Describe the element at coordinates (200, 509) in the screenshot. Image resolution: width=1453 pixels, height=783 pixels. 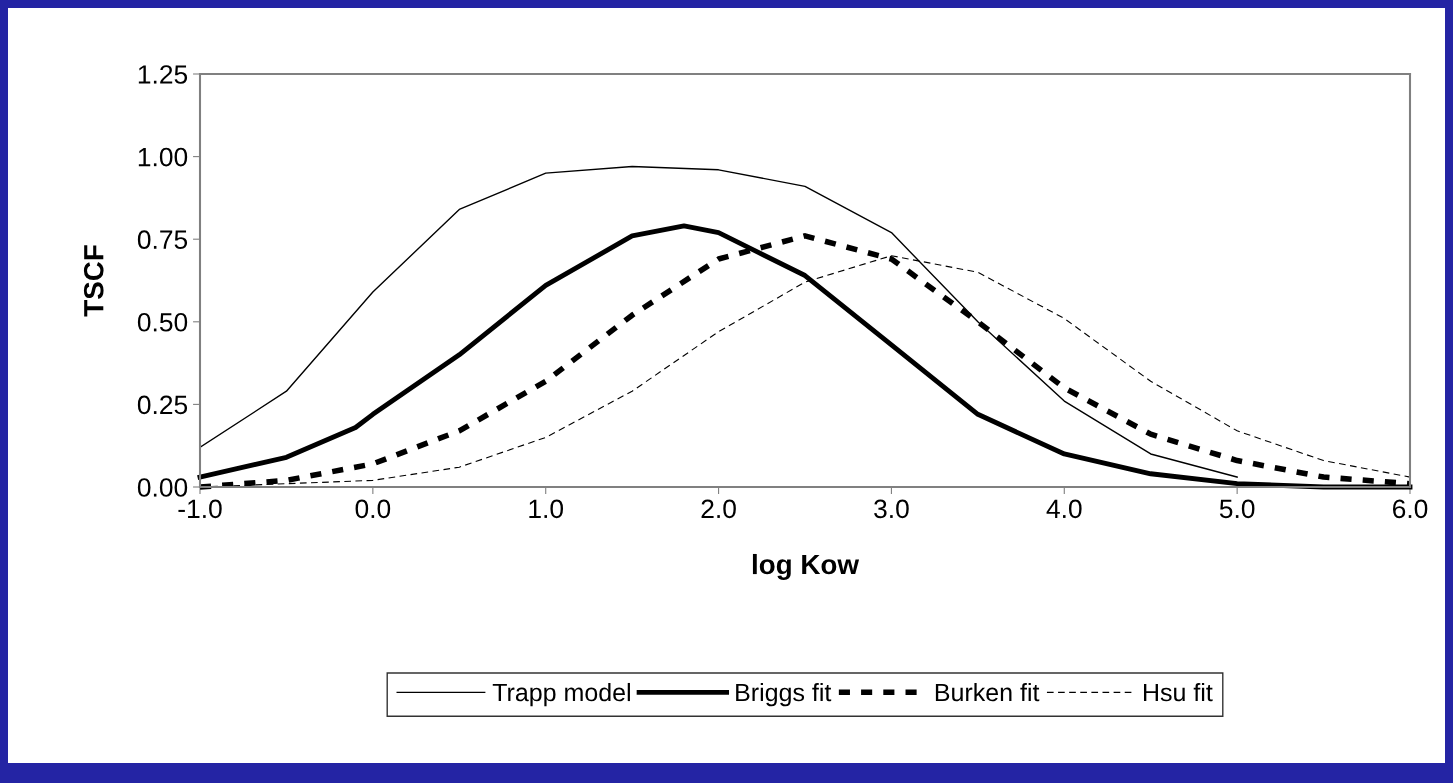
I see `x-tick-label: -1.0` at that location.